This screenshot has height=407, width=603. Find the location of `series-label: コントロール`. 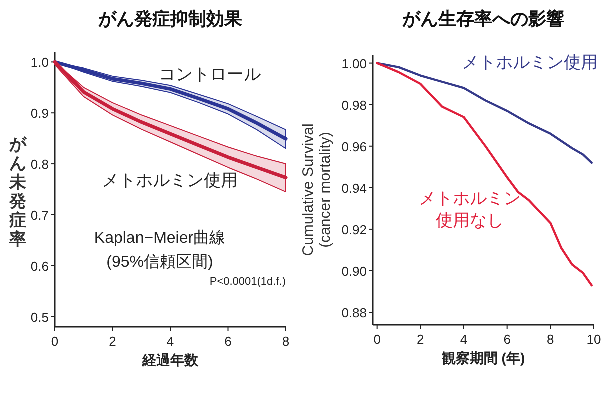

series-label: コントロール is located at coordinates (210, 74).